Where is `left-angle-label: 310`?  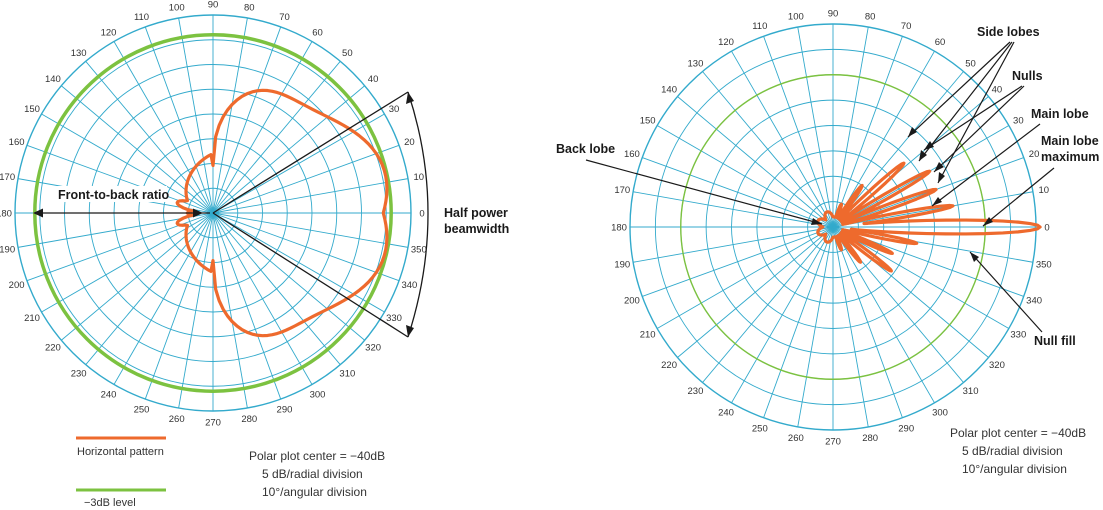
left-angle-label: 310 is located at coordinates (347, 373).